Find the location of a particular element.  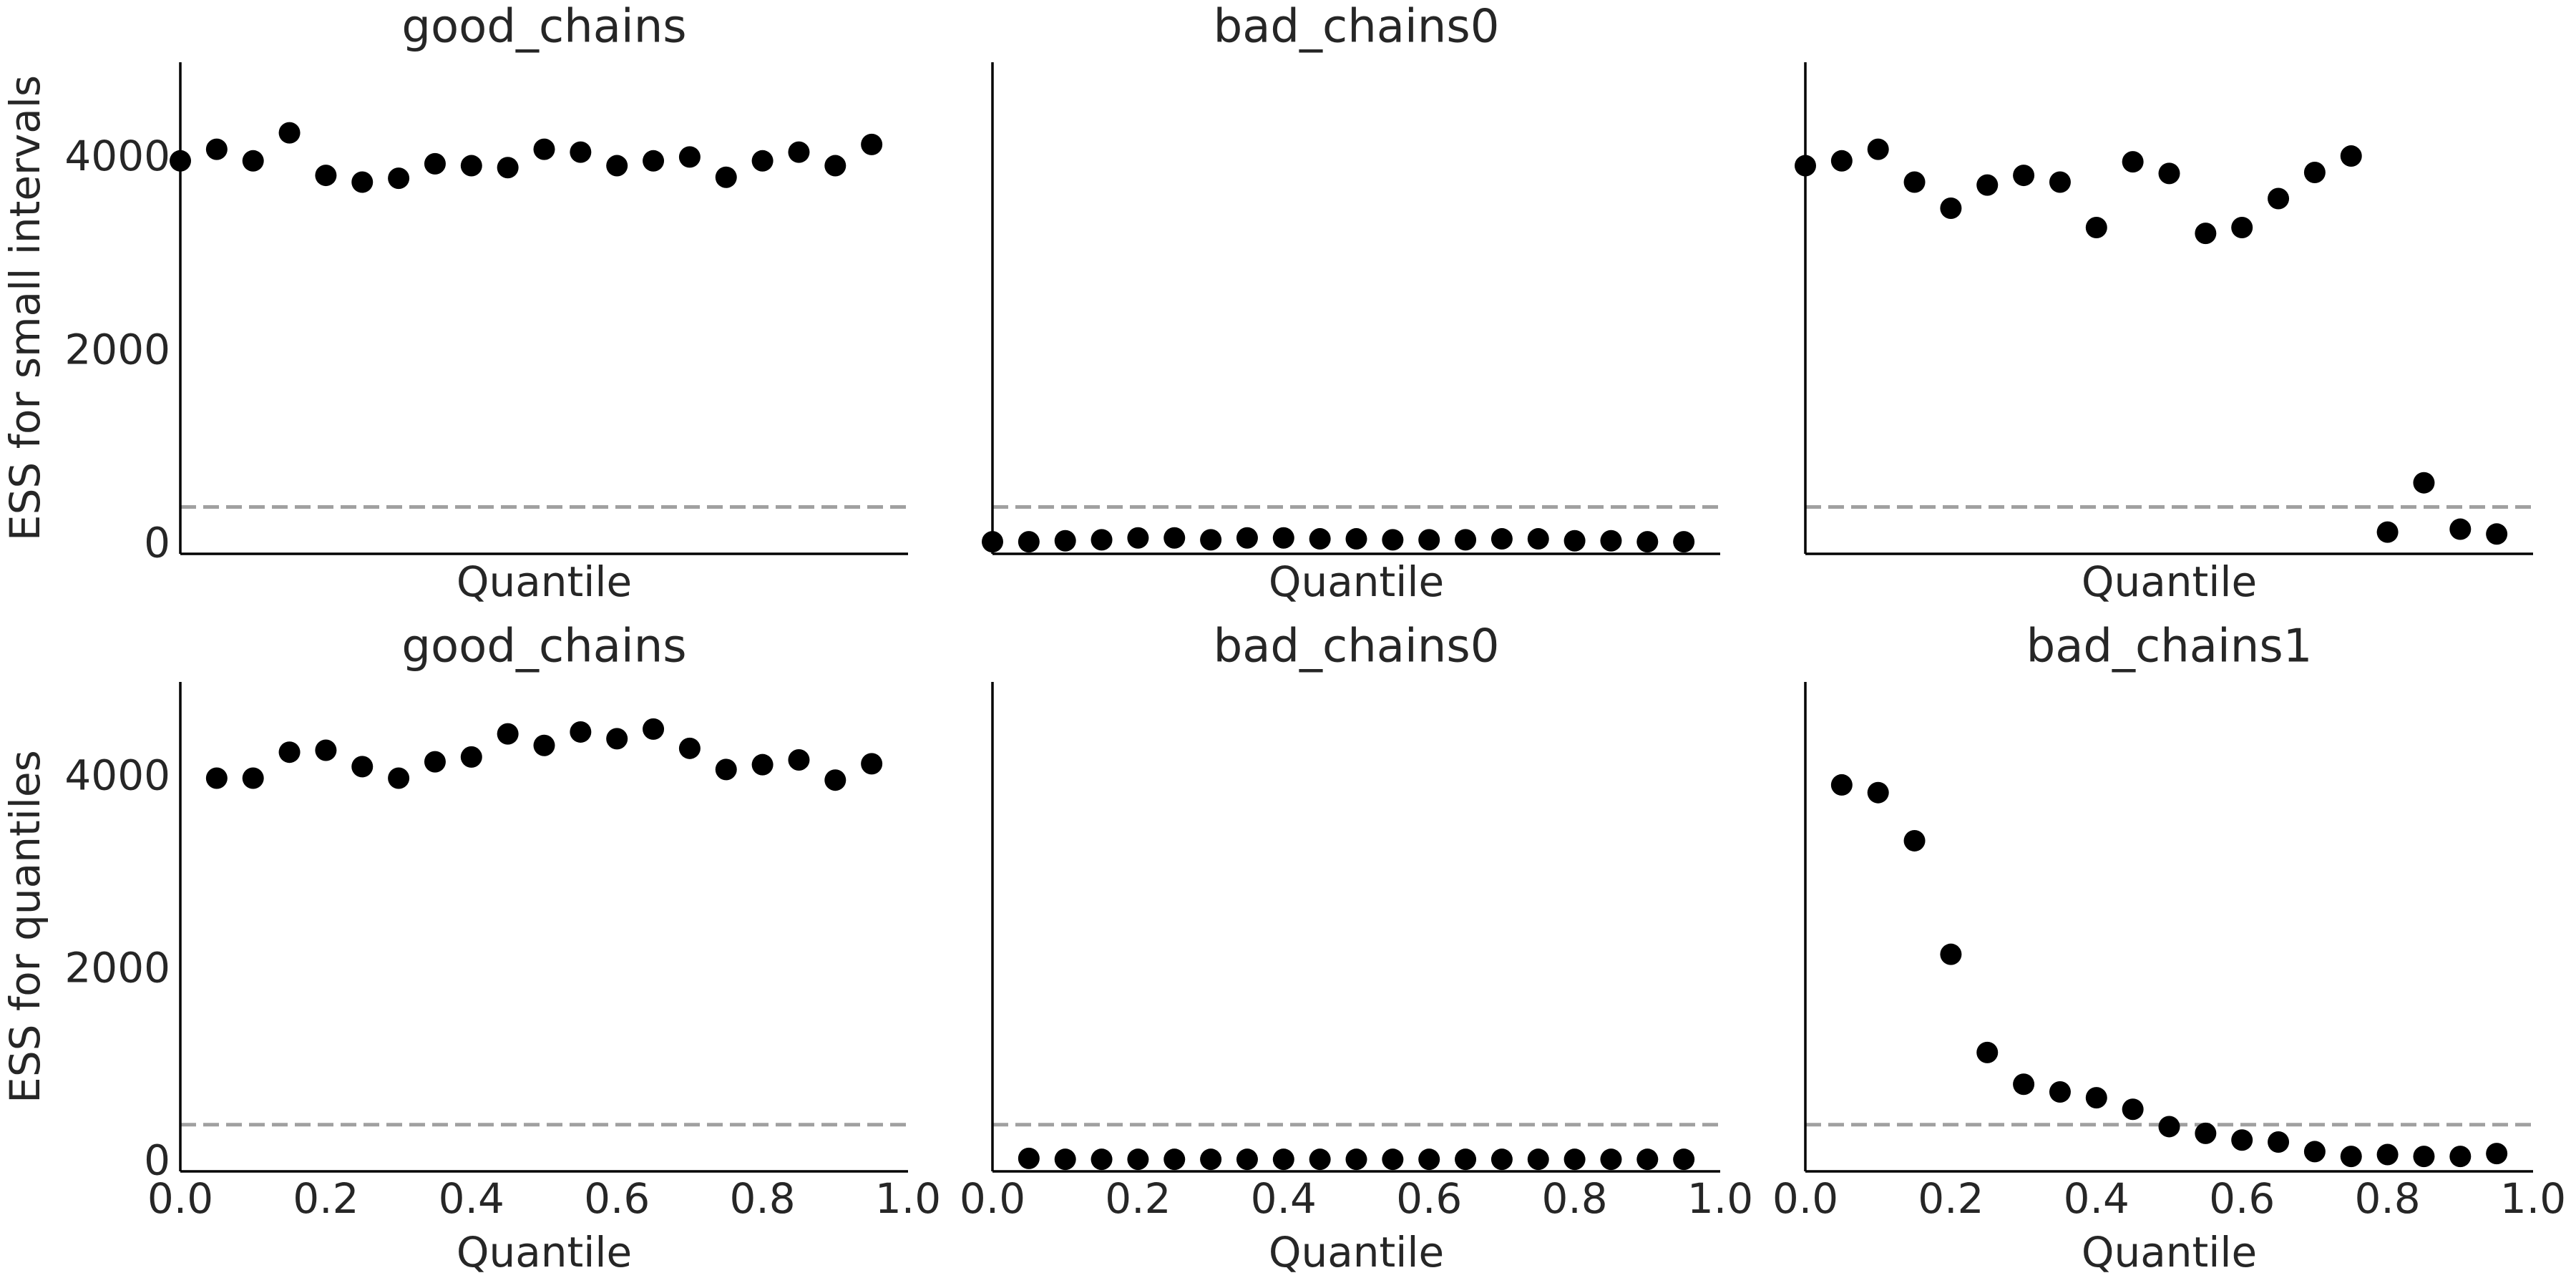

subplot-title: bad_chains1 is located at coordinates (2169, 646).